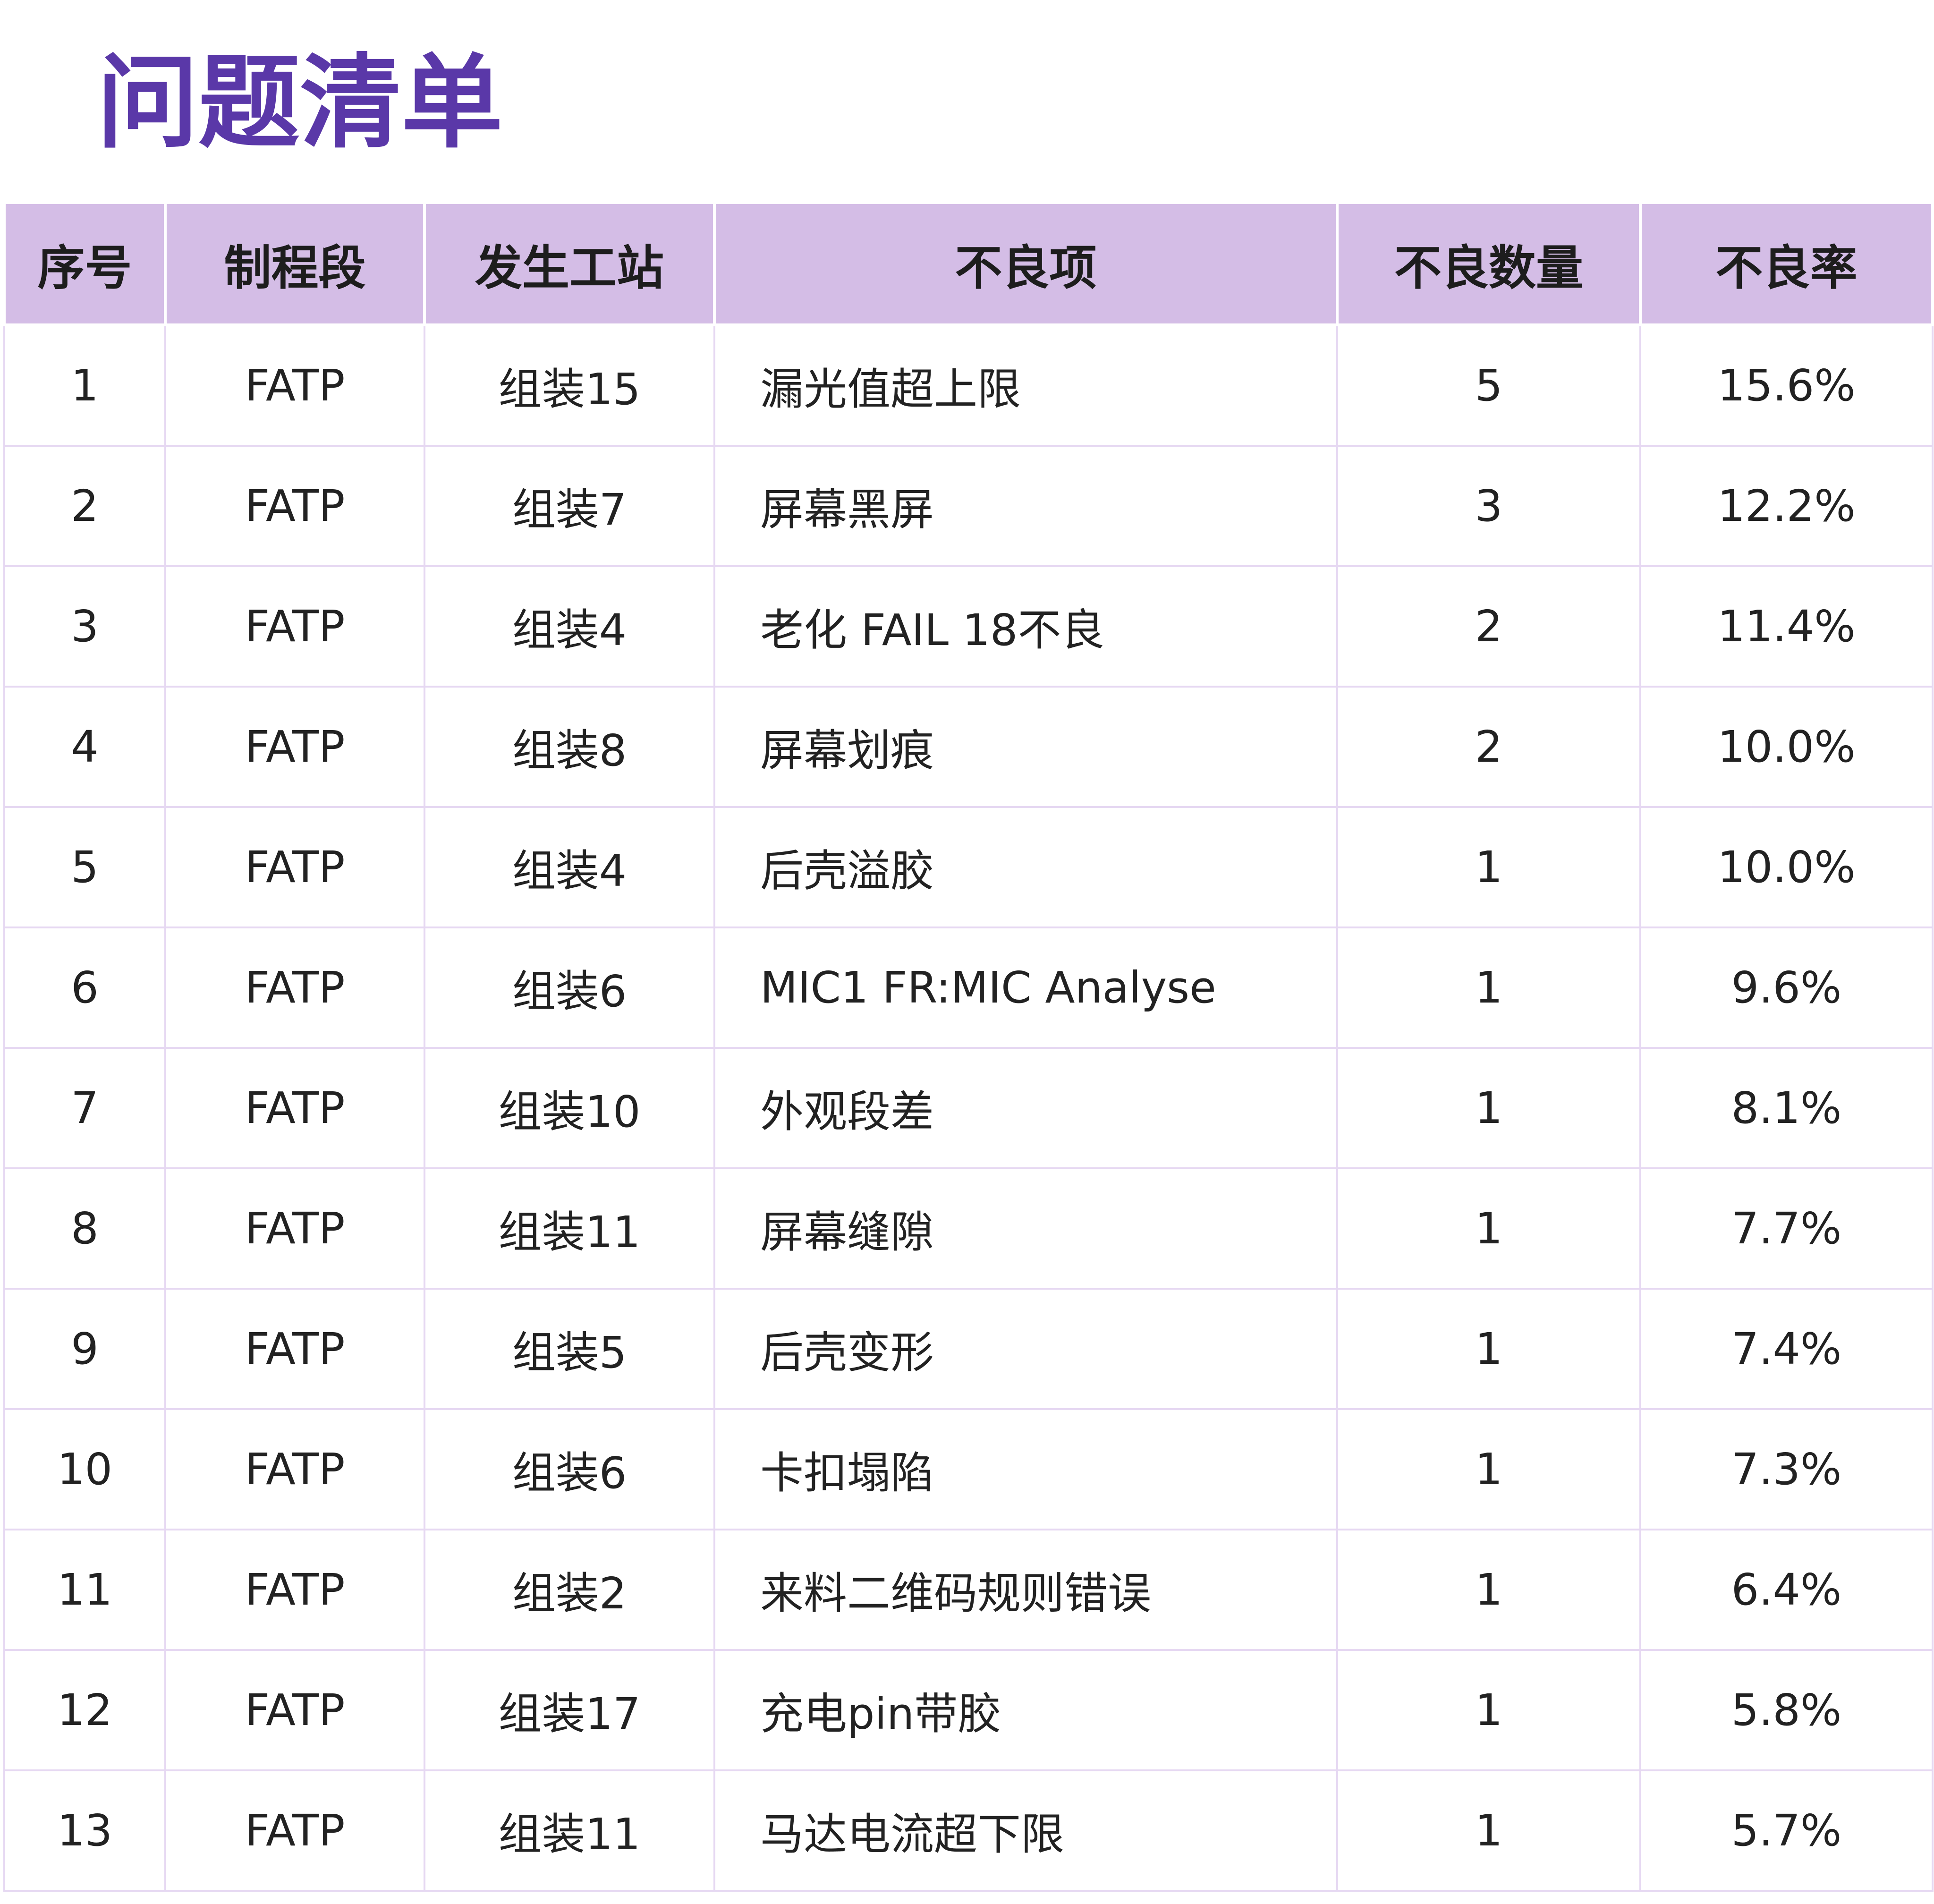 This screenshot has width=1934, height=1904. Describe the element at coordinates (569, 1108) in the screenshot. I see `table-cell: 组装10` at that location.